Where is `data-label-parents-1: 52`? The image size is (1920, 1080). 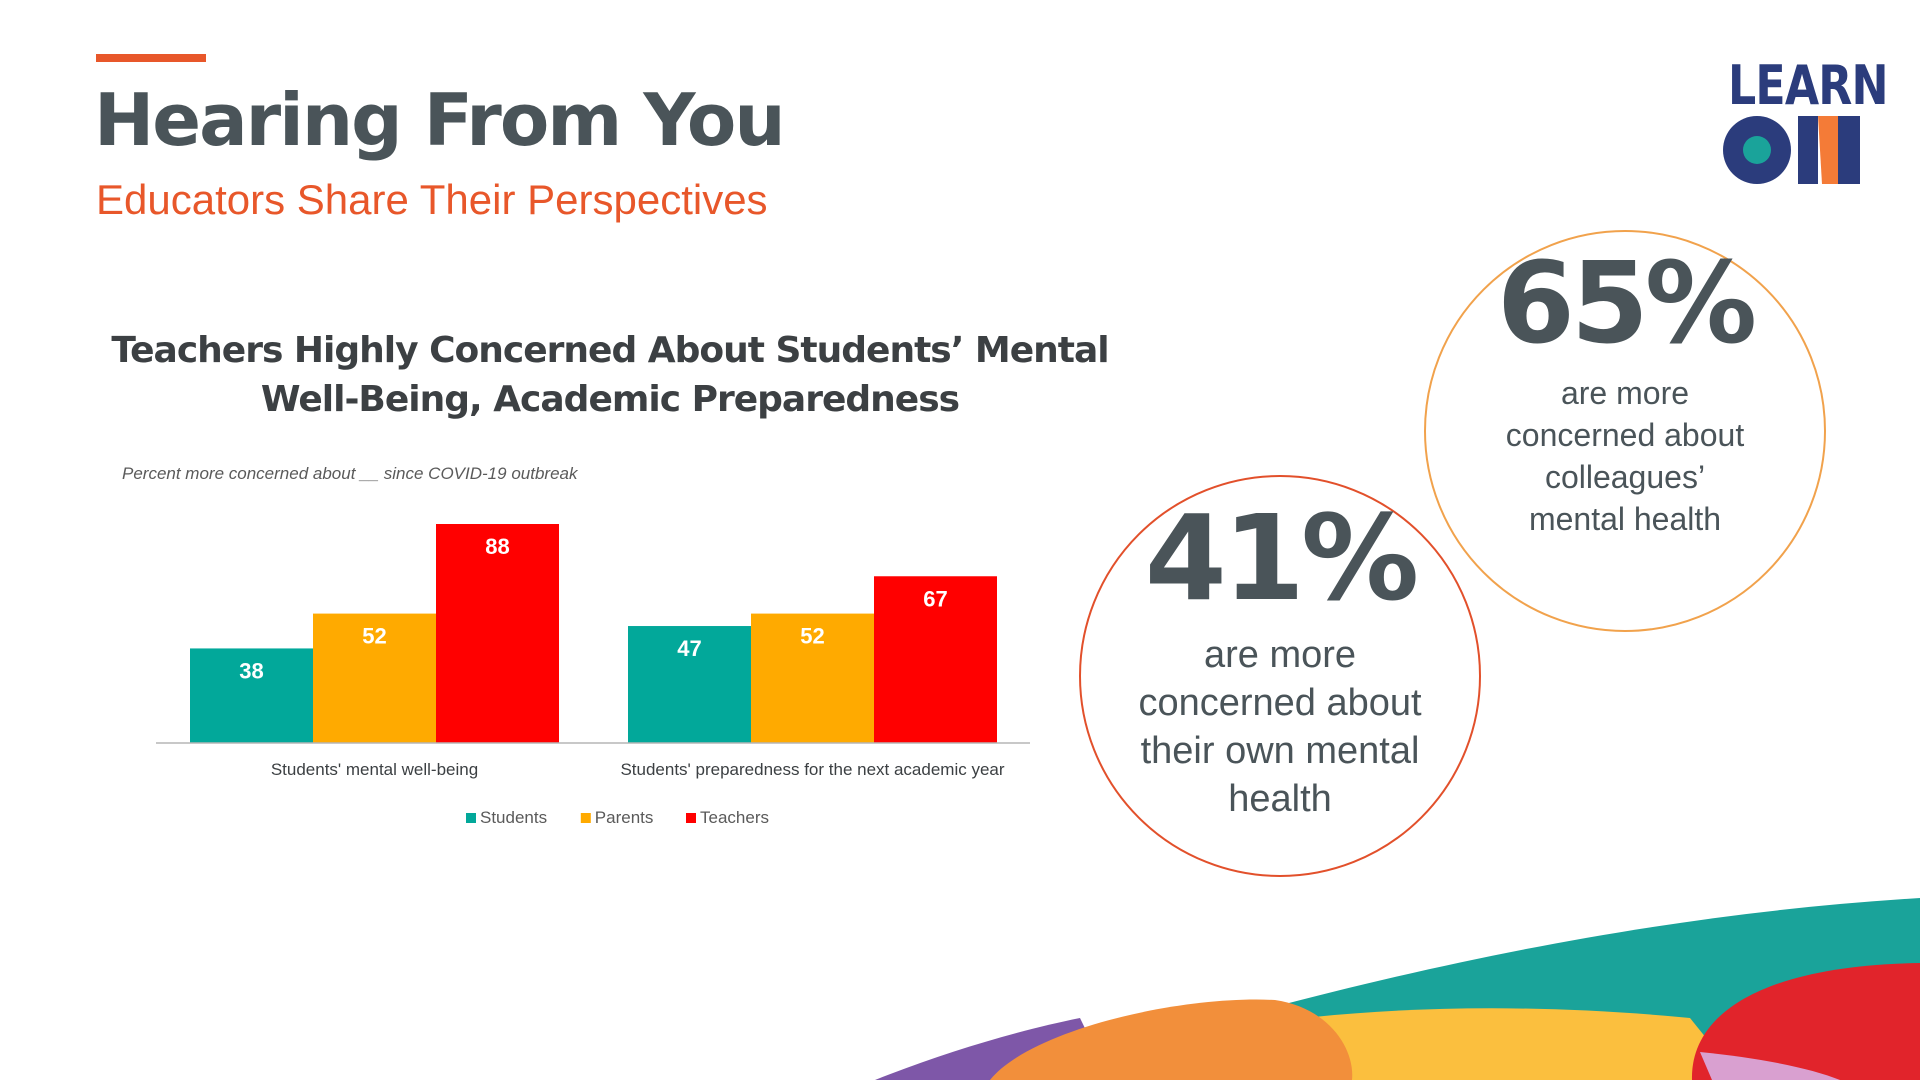 data-label-parents-1: 52 is located at coordinates (812, 636).